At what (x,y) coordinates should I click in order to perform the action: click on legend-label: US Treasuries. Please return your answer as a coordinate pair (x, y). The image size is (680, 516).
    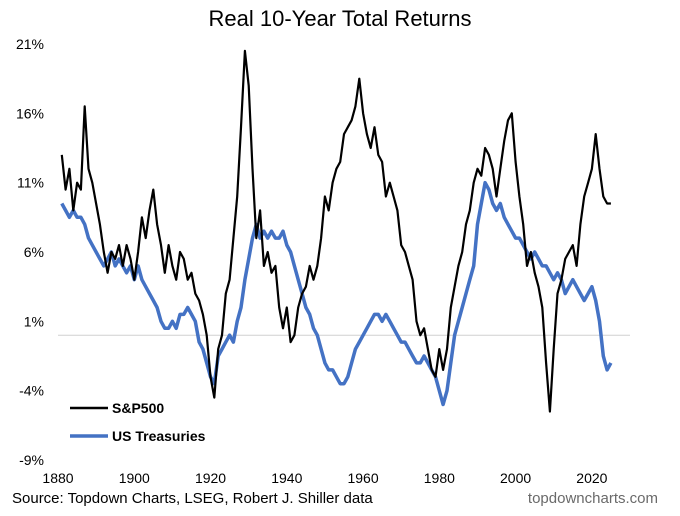
    Looking at the image, I should click on (159, 436).